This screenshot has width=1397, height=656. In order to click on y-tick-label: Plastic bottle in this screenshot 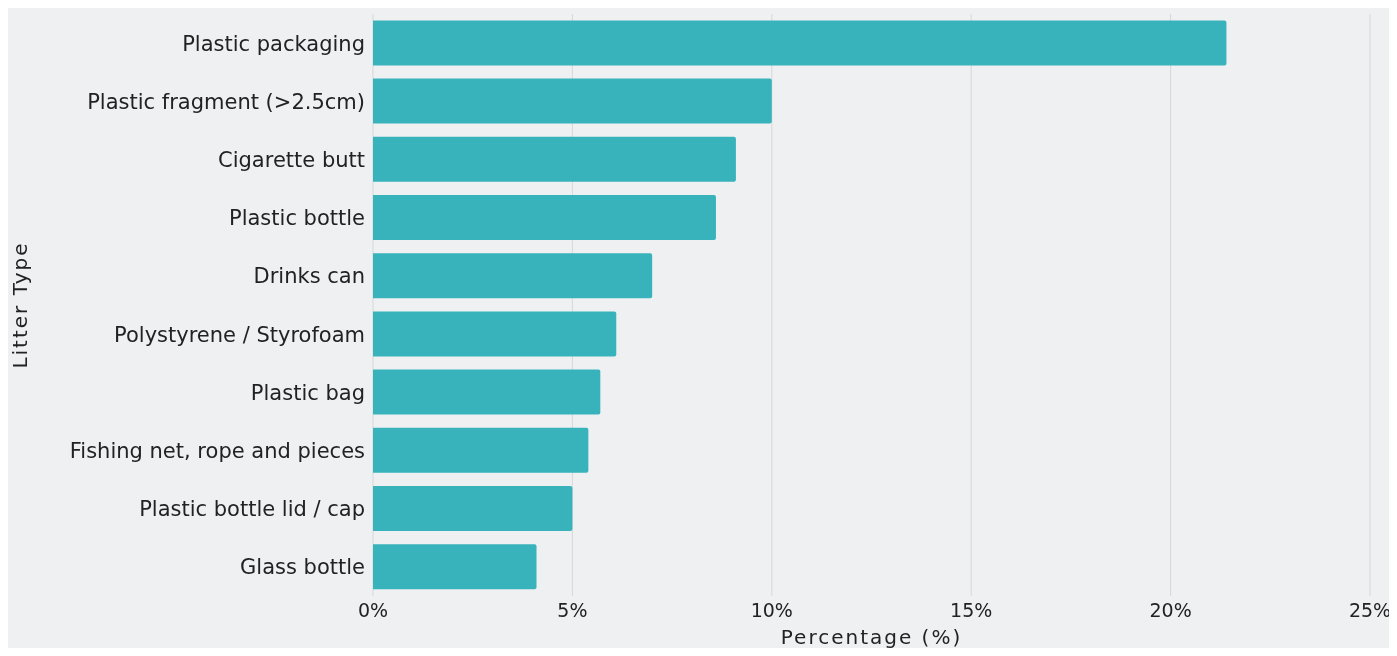, I will do `click(297, 218)`.